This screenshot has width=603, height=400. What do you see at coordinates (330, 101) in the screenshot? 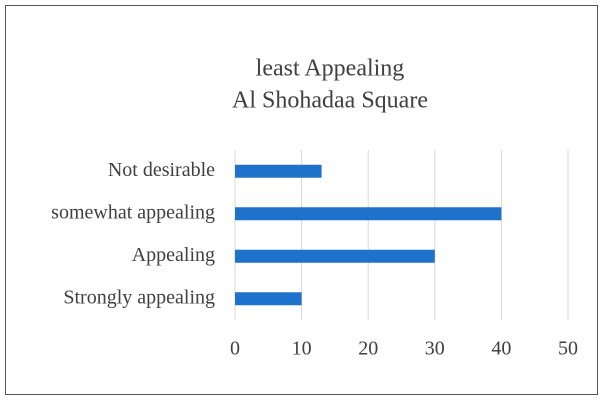
I see `chart-subtitle: Al Shohadaa Square` at bounding box center [330, 101].